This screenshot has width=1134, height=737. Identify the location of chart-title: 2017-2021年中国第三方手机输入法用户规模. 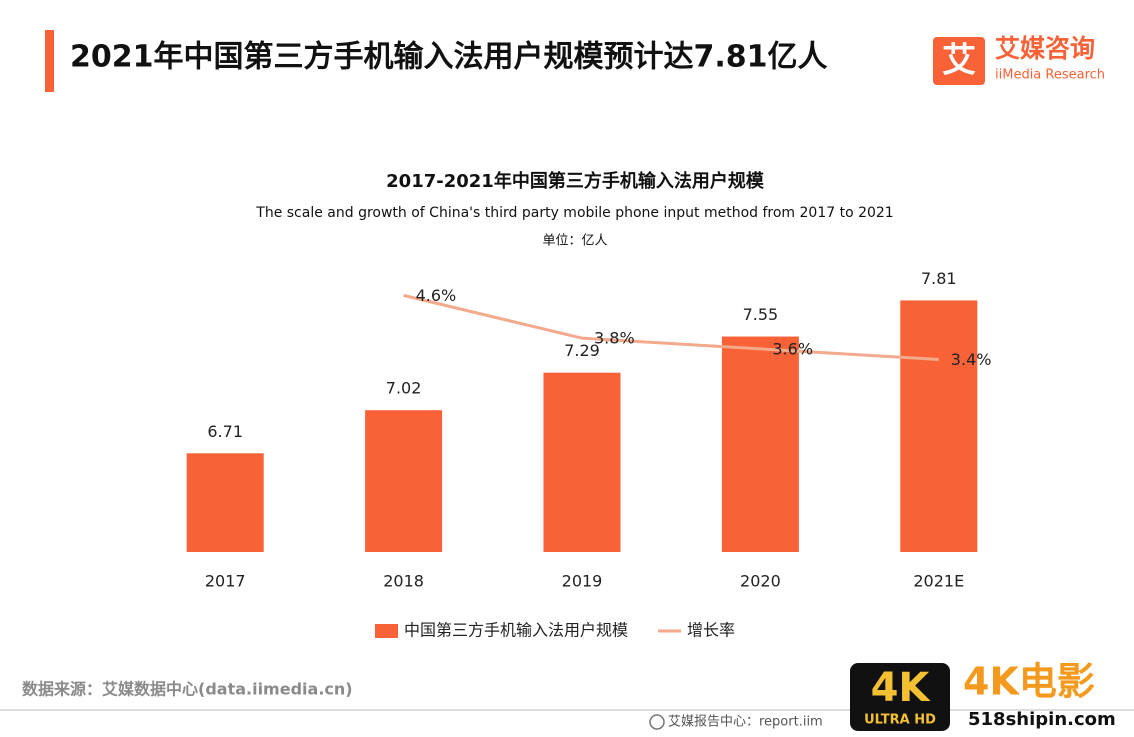
(575, 181).